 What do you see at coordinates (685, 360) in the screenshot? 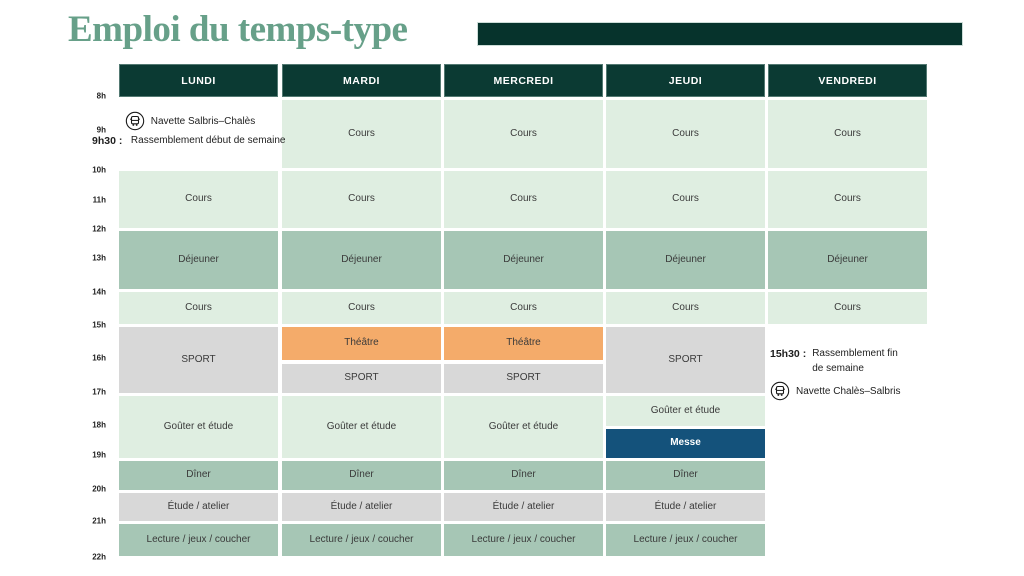
I see `schedule-cell-jeudi-r5: SPORT` at bounding box center [685, 360].